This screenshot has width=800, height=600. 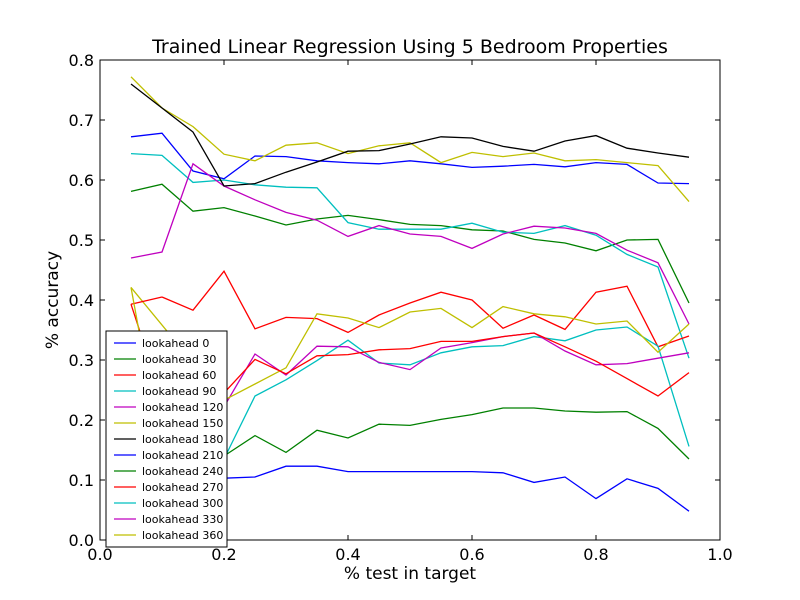 What do you see at coordinates (719, 554) in the screenshot?
I see `x-tick-label: 1.0` at bounding box center [719, 554].